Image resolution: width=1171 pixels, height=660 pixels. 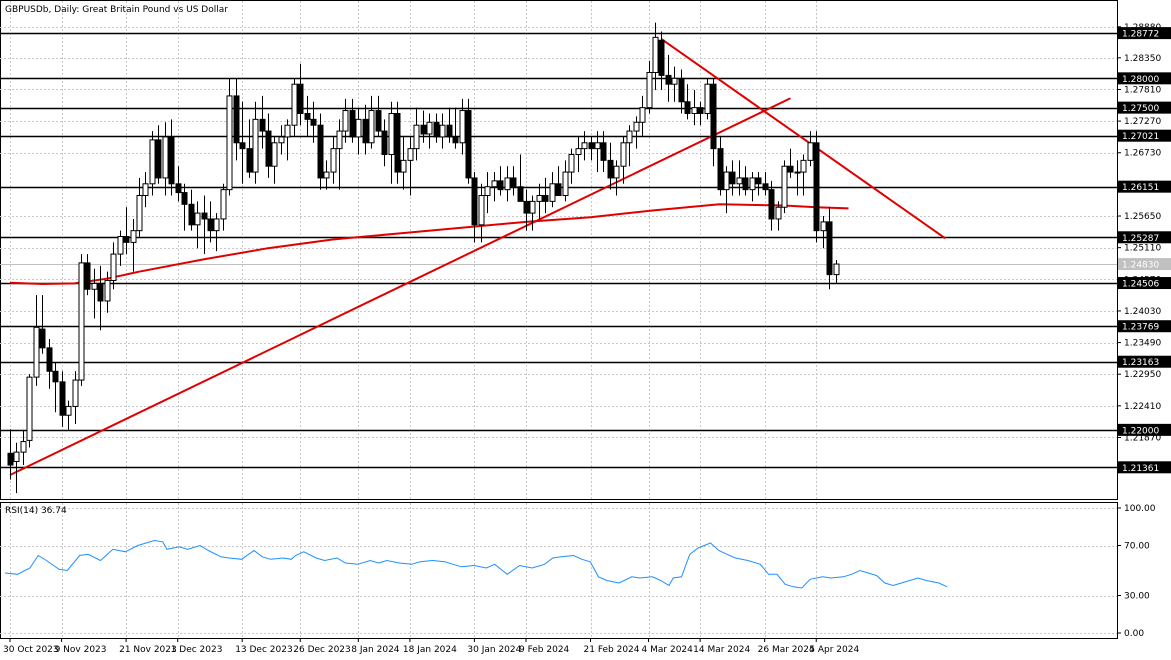 I want to click on price-tick-label: 1.22950, so click(x=1142, y=375).